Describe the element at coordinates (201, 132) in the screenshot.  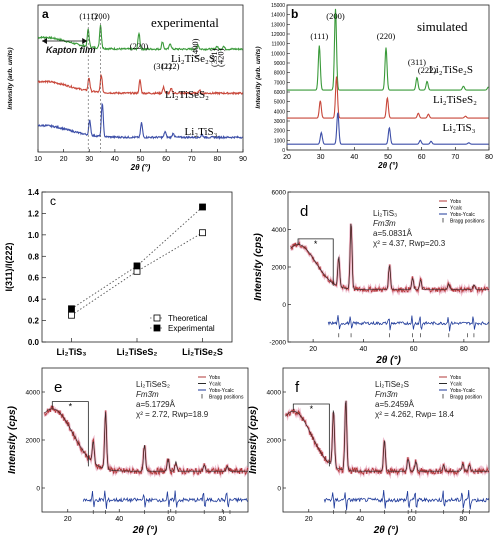
I see `series-label: Li₂TiS₃` at that location.